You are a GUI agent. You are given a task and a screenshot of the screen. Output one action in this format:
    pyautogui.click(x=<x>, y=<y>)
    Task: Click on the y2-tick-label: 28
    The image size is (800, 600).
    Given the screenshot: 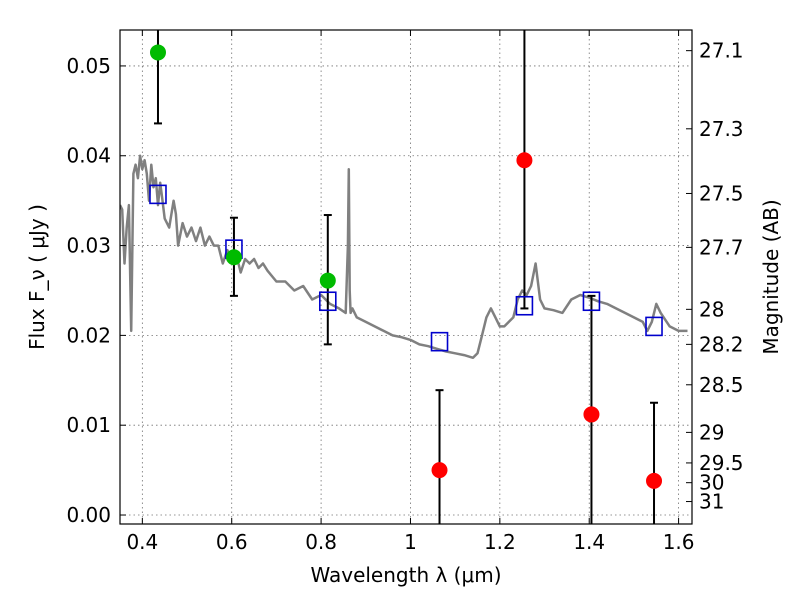 What is the action you would take?
    pyautogui.click(x=711, y=309)
    